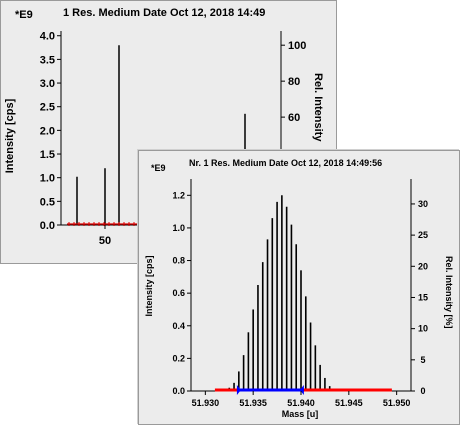  What do you see at coordinates (422, 391) in the screenshot?
I see `y2-tick-label: 0` at bounding box center [422, 391].